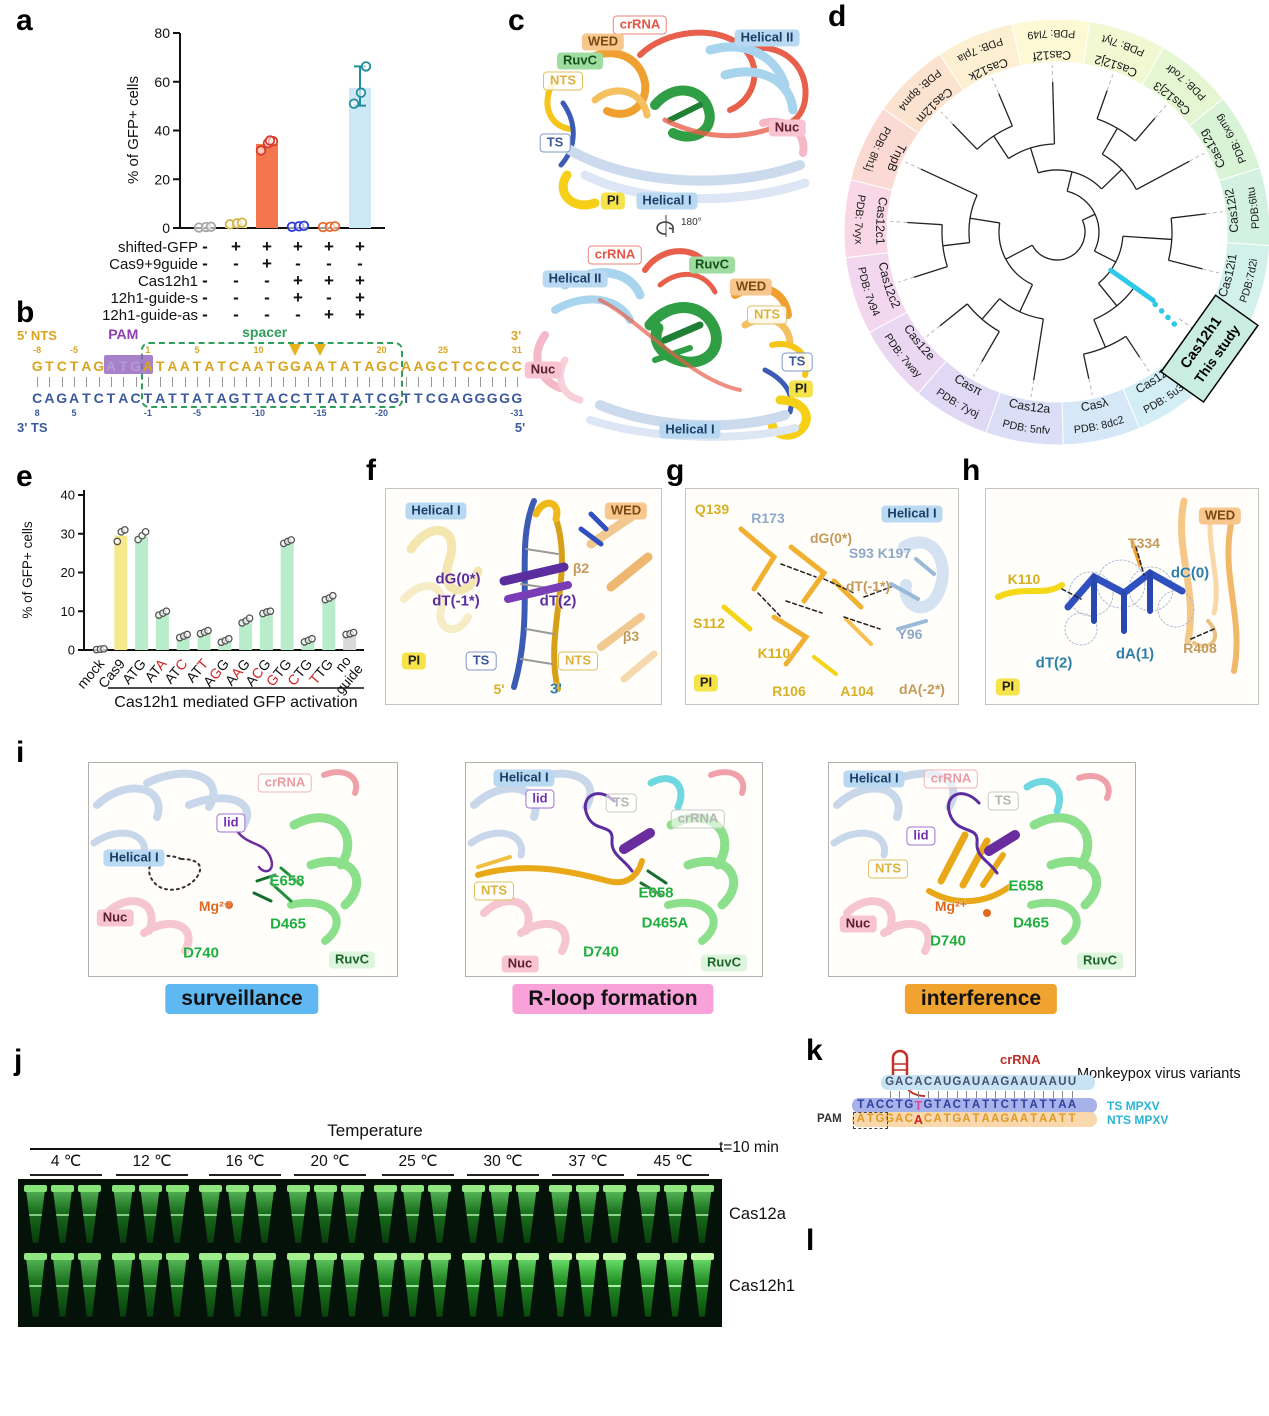 The width and height of the screenshot is (1269, 1416). I want to click on pam-highlight, so click(128, 364).